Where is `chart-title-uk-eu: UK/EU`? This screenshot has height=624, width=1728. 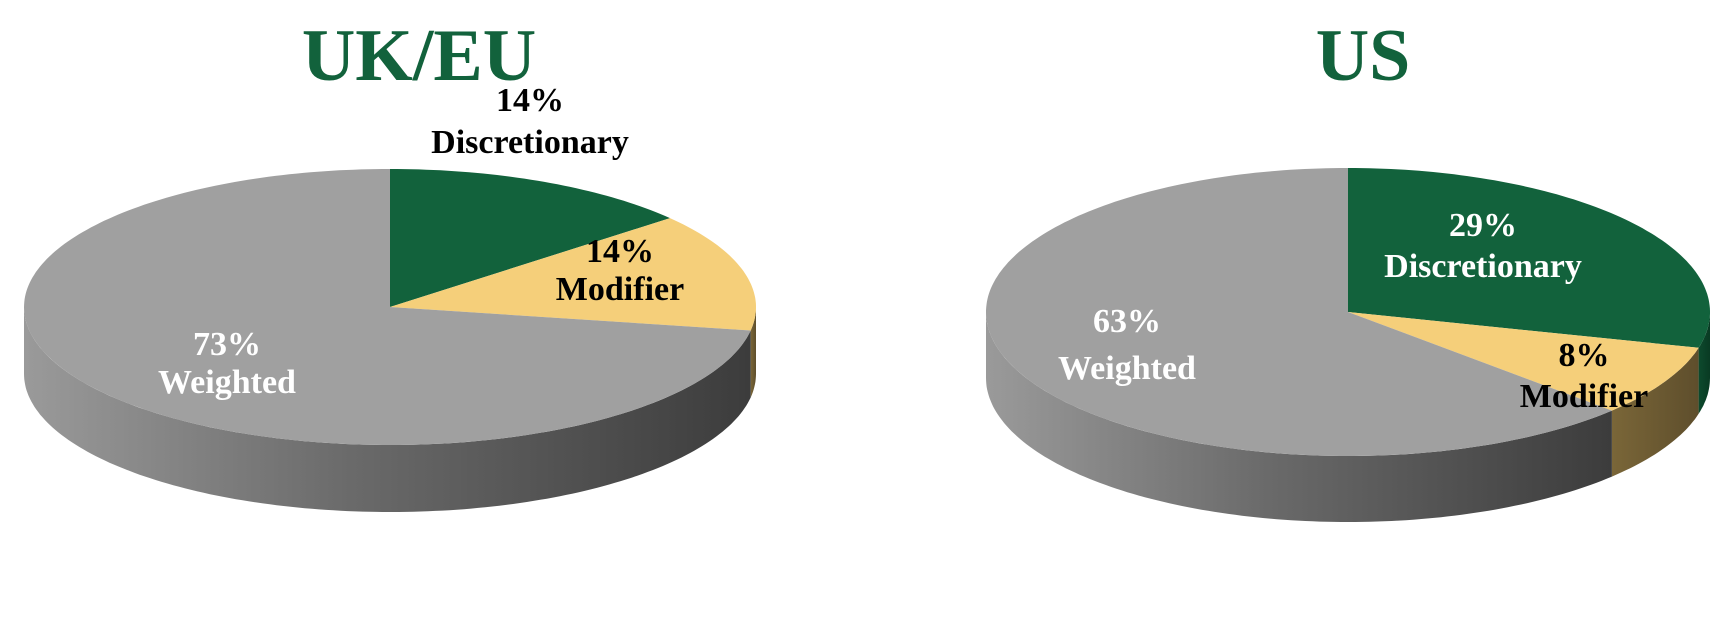
chart-title-uk-eu: UK/EU is located at coordinates (419, 56).